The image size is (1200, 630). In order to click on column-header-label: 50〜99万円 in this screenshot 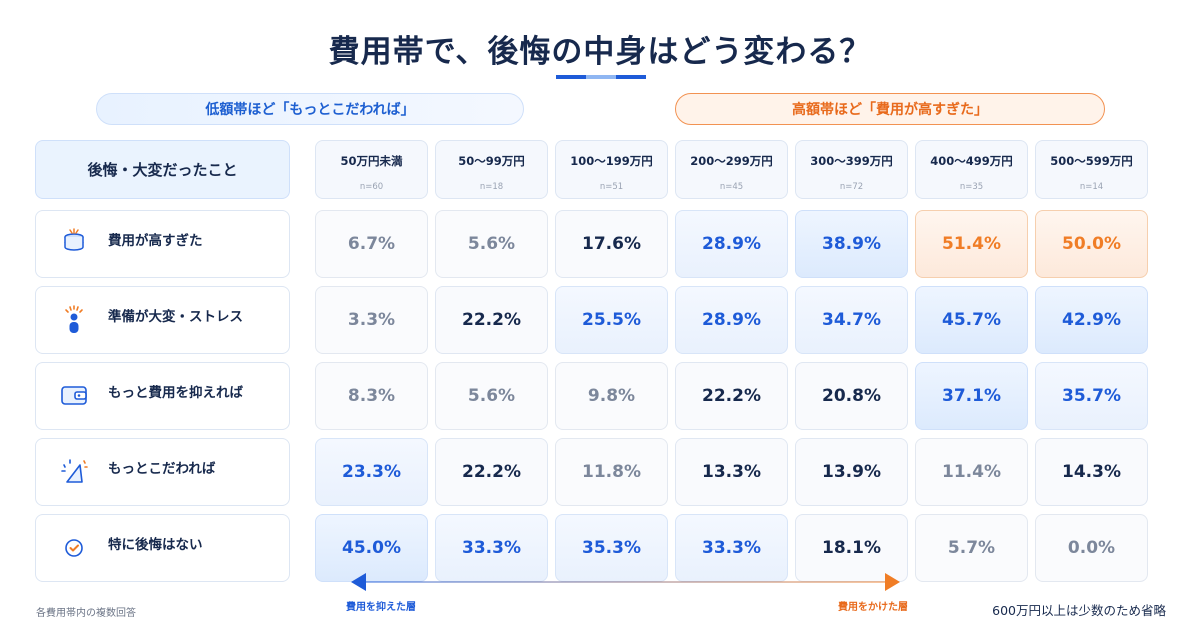, I will do `click(491, 161)`.